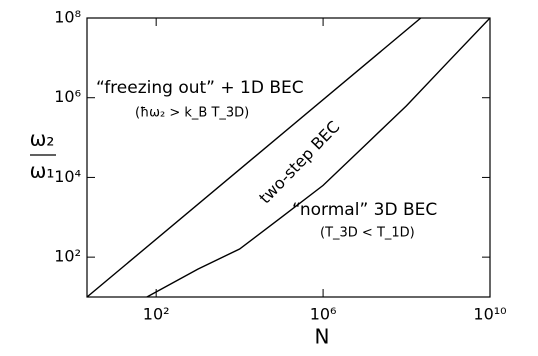  I want to click on x-tick-label: 10², so click(156, 314).